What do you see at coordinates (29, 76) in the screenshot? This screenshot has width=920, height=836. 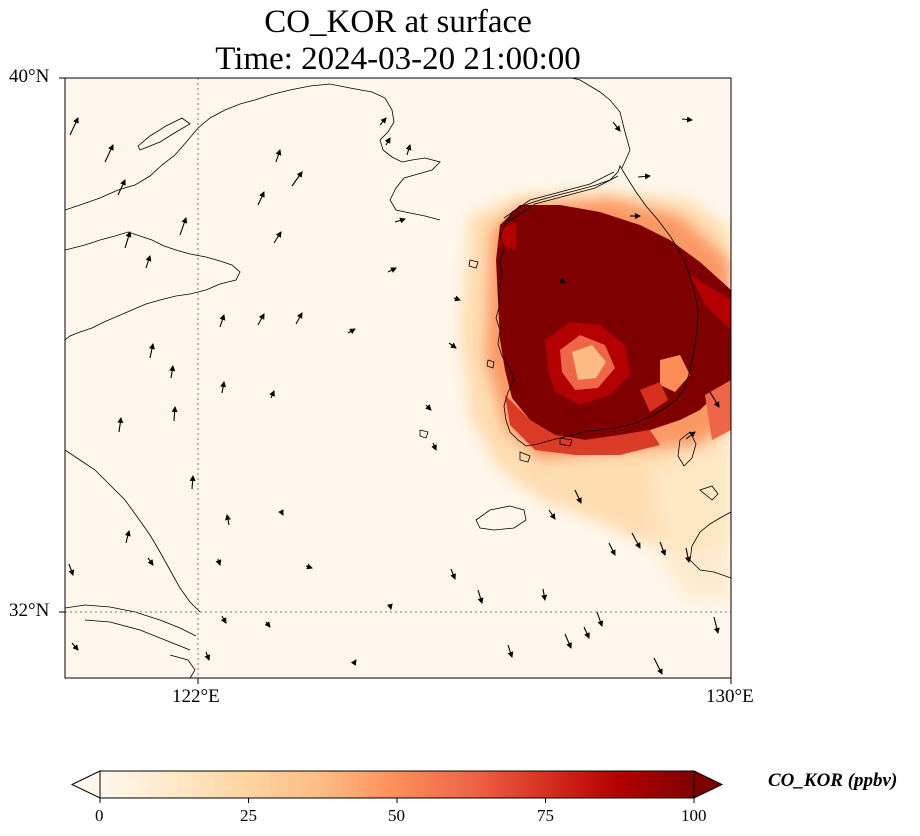 I see `y-tick-label-40n: 40°N` at bounding box center [29, 76].